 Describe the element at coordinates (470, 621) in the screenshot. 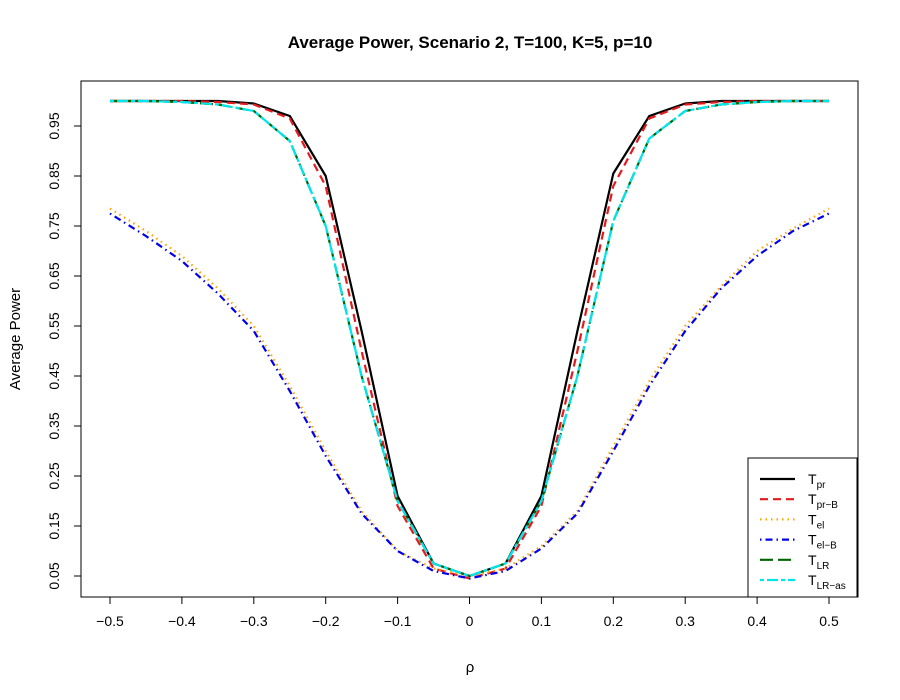

I see `x-tick-label: 0` at that location.